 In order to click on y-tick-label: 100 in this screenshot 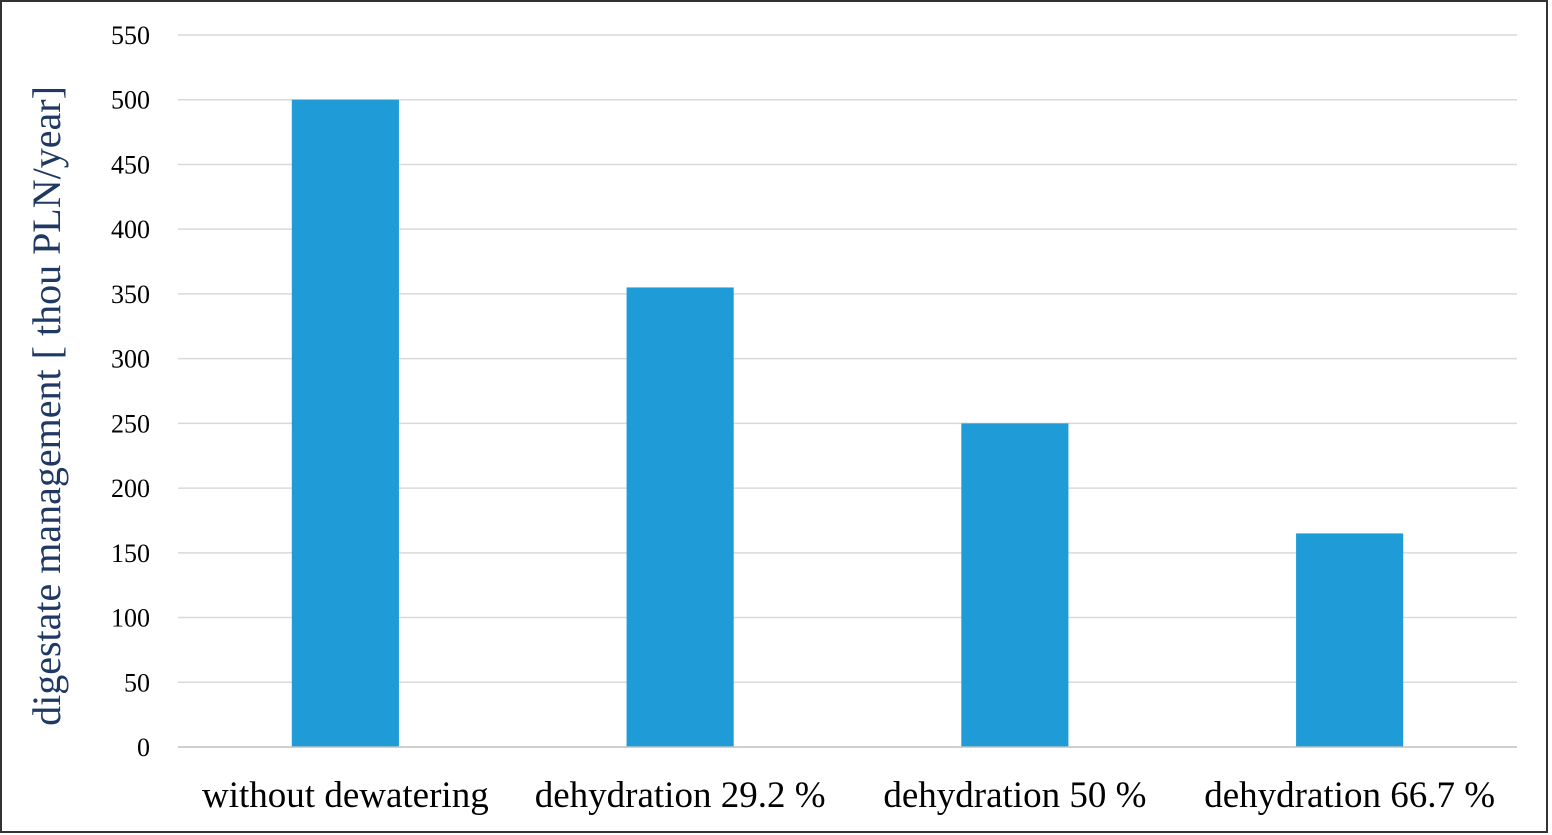, I will do `click(130, 618)`.